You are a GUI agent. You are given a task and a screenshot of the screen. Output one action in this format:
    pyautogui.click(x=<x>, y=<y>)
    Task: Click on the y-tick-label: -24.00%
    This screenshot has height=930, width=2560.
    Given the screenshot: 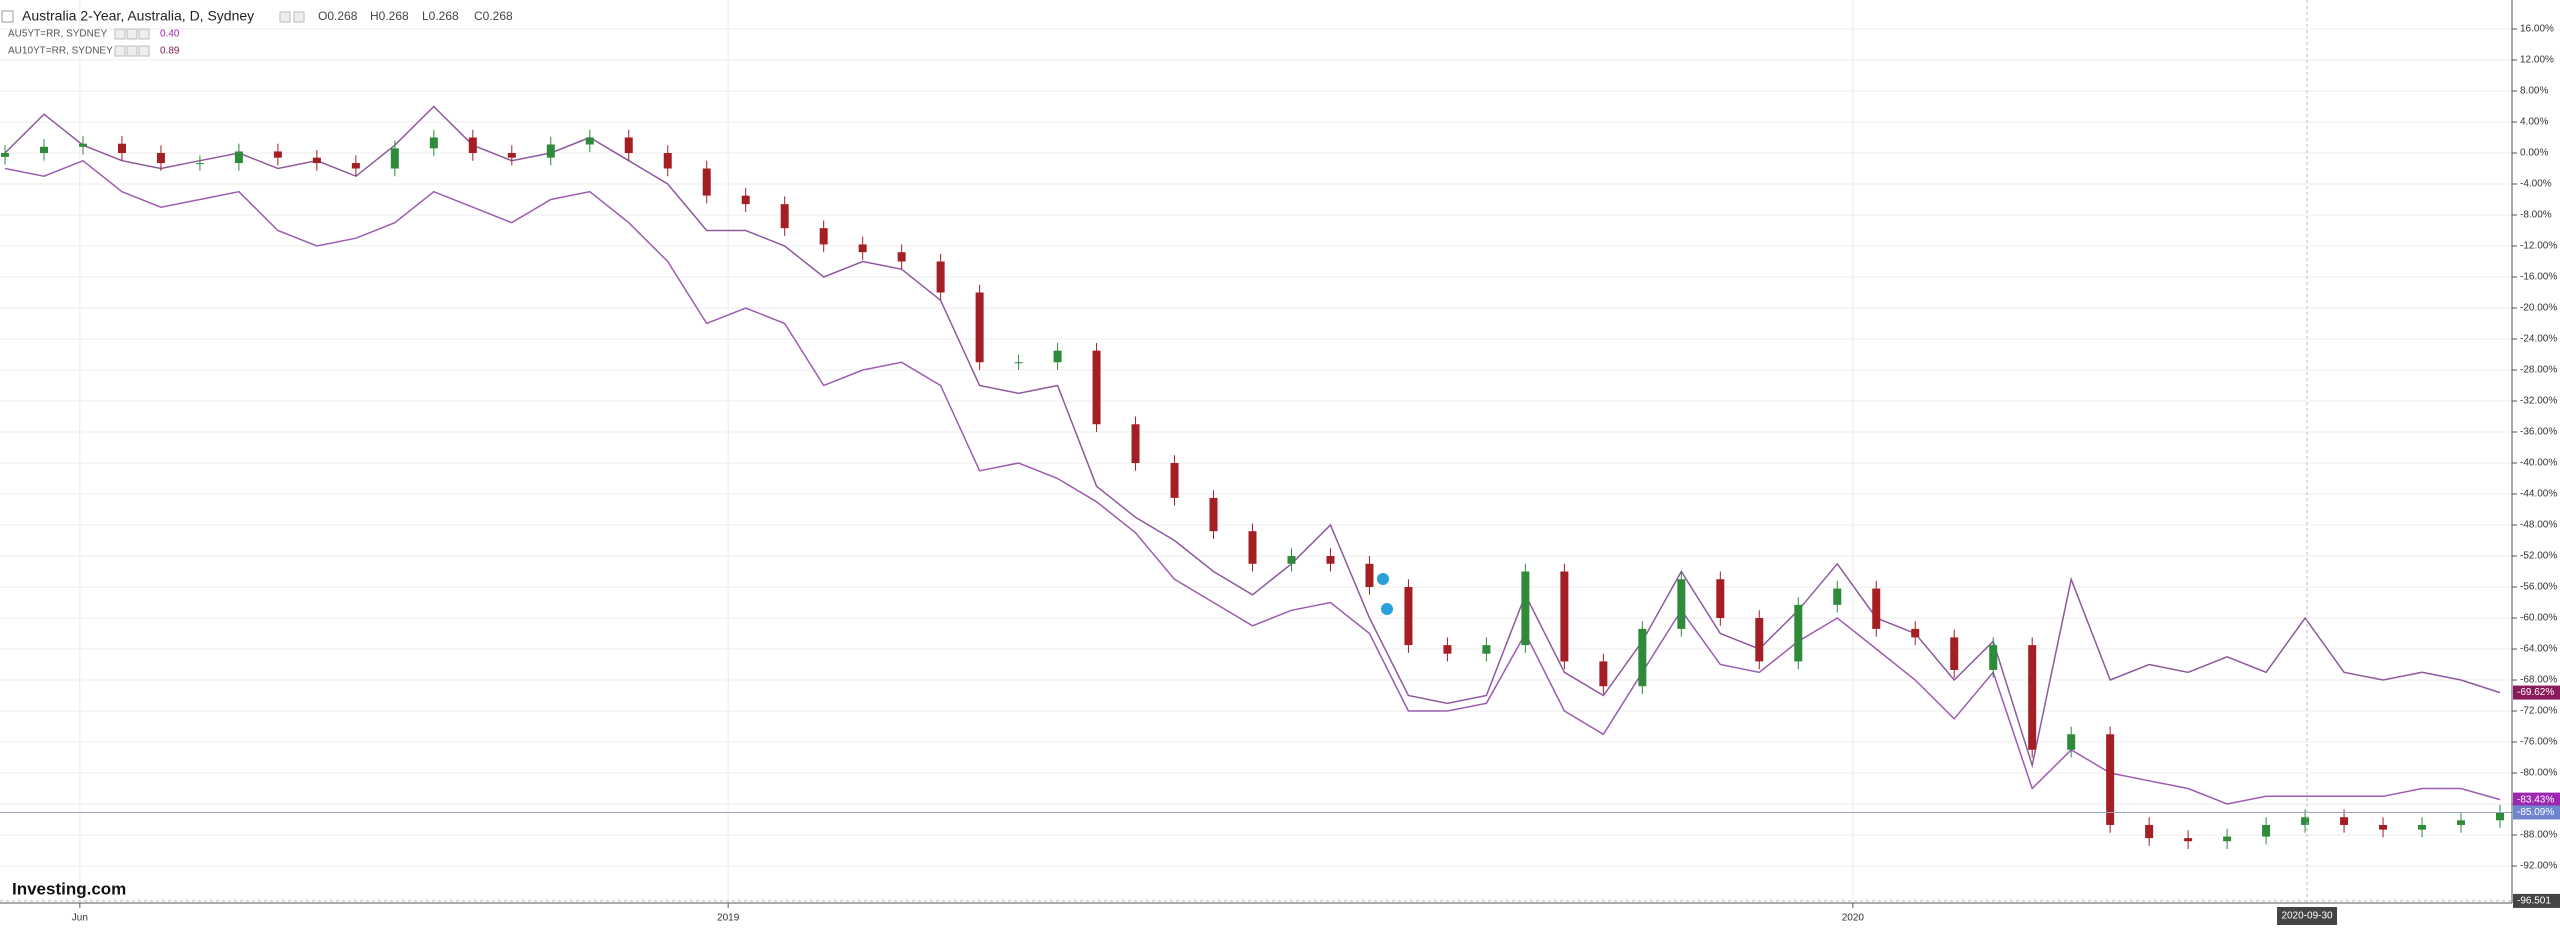 What is the action you would take?
    pyautogui.click(x=2538, y=339)
    